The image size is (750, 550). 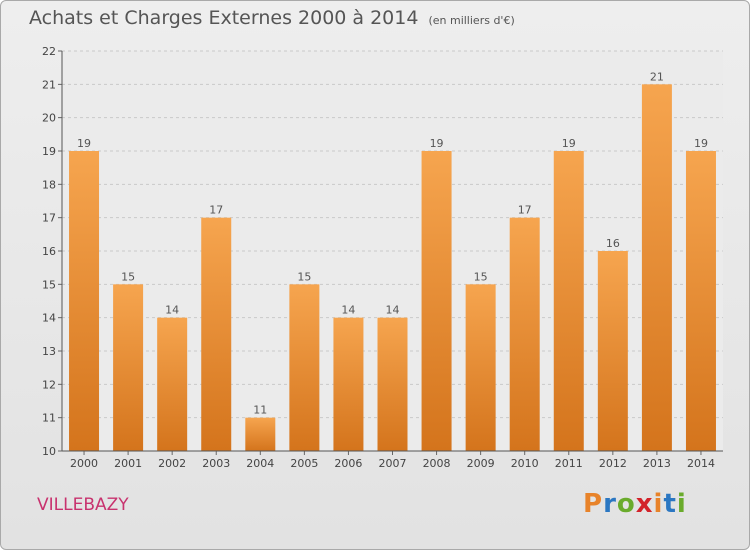 What do you see at coordinates (657, 76) in the screenshot?
I see `bar-value-label: 21` at bounding box center [657, 76].